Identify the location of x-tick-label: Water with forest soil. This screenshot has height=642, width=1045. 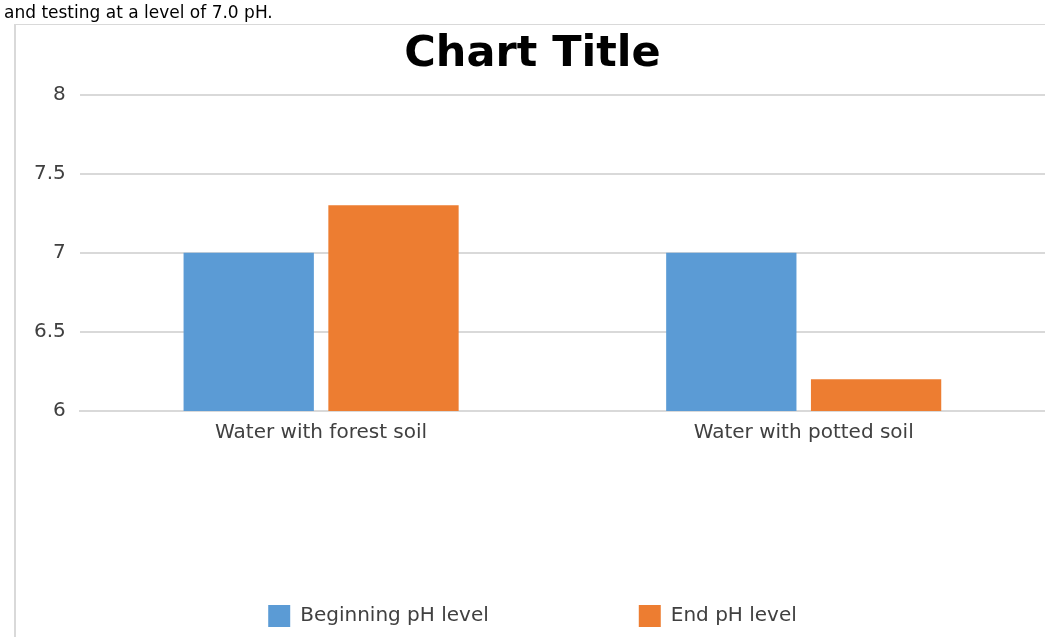
(321, 431).